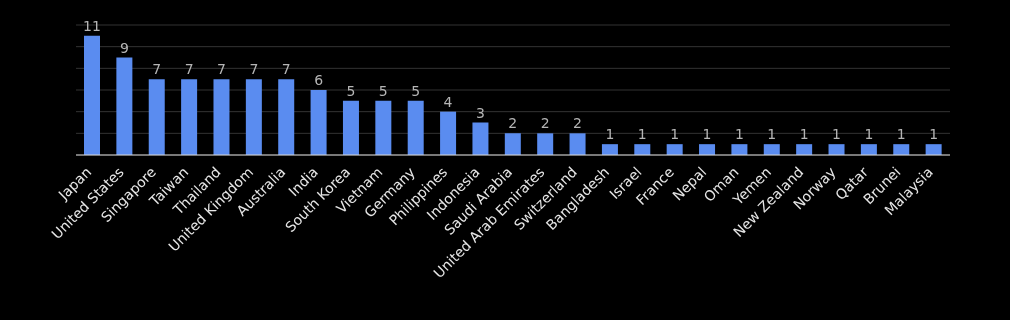  Describe the element at coordinates (448, 101) in the screenshot. I see `data-label: 4` at that location.